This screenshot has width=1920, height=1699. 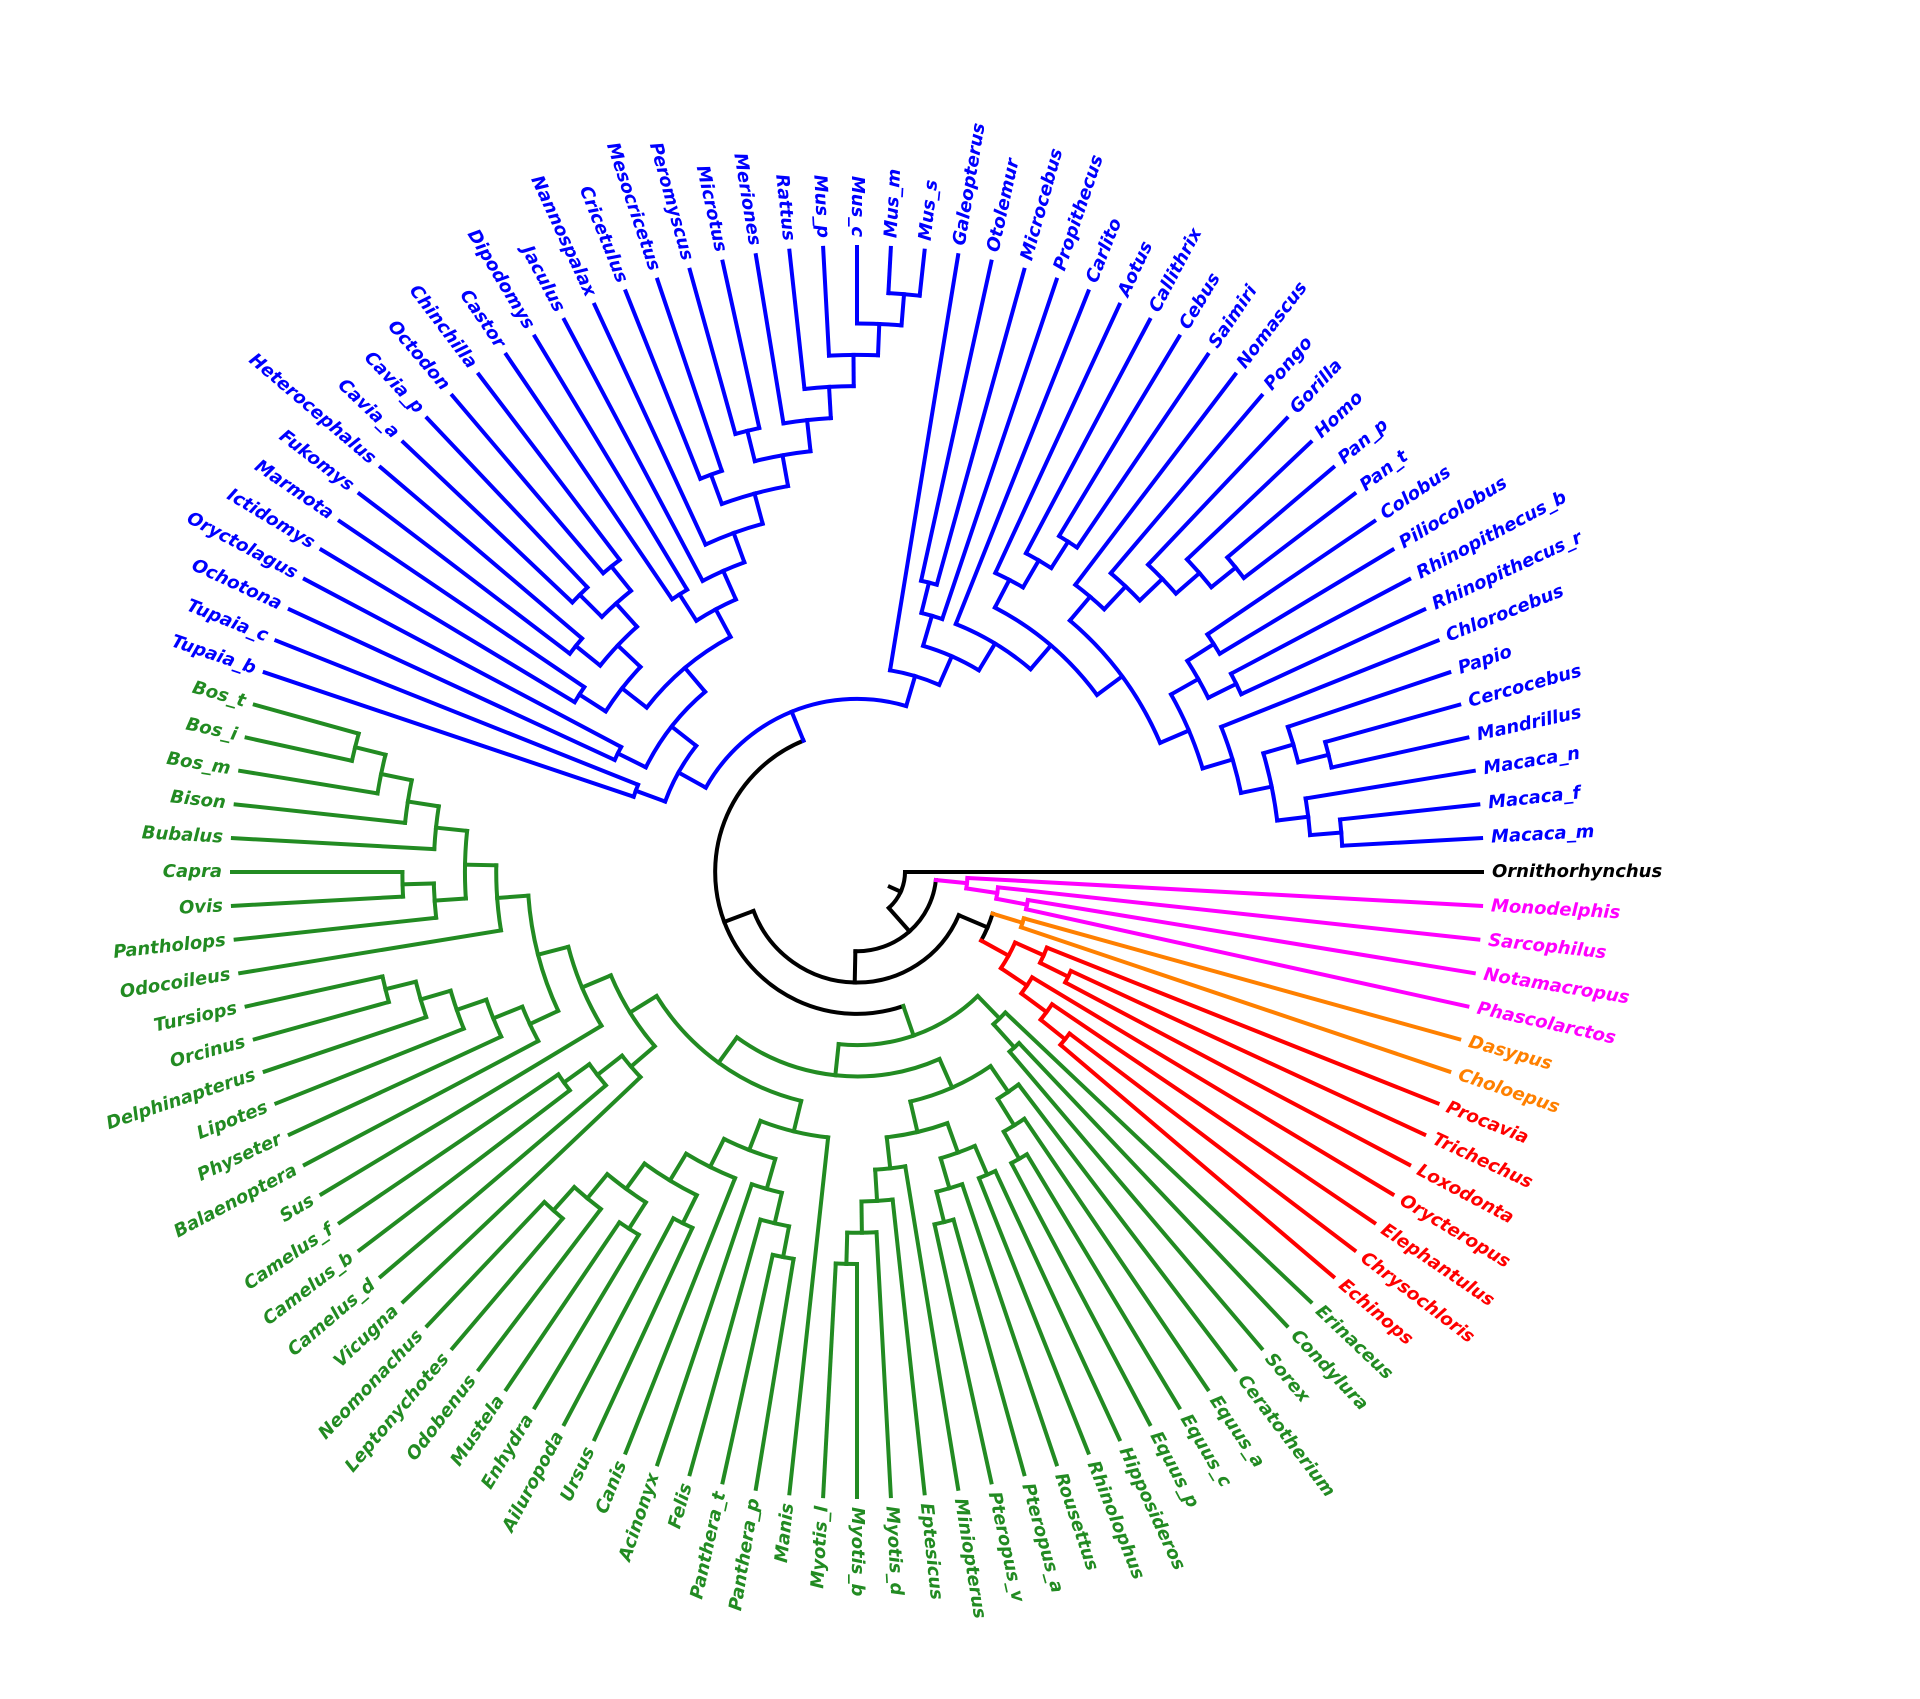 I want to click on taxon-label: Rattus, so click(x=785, y=207).